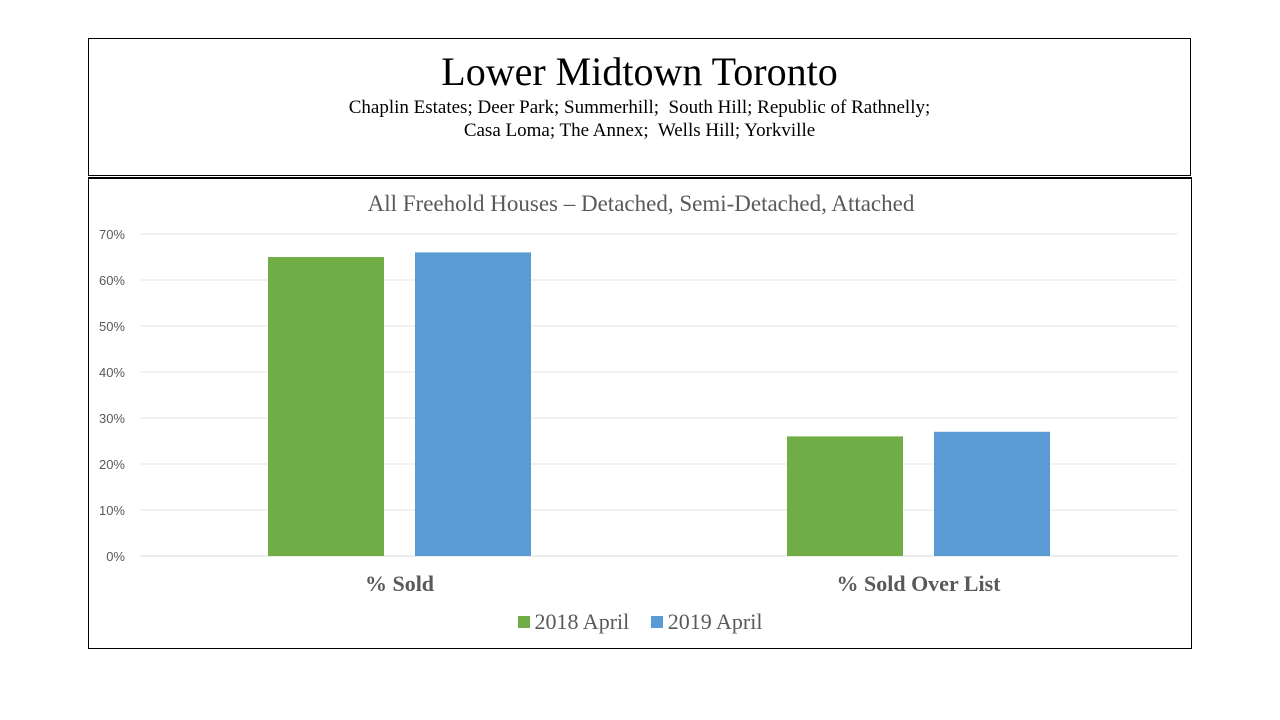 The width and height of the screenshot is (1280, 720). I want to click on legend-item-2019: 2019 April, so click(706, 622).